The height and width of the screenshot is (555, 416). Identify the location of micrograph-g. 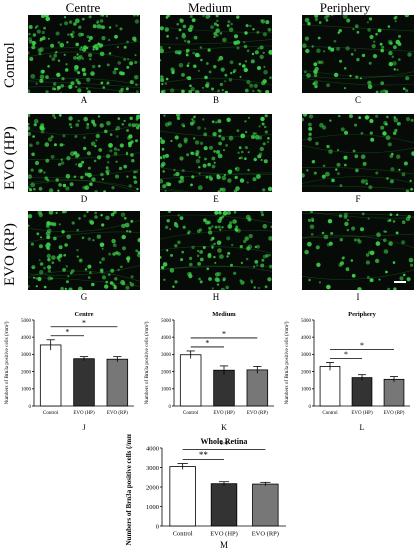
(84, 250).